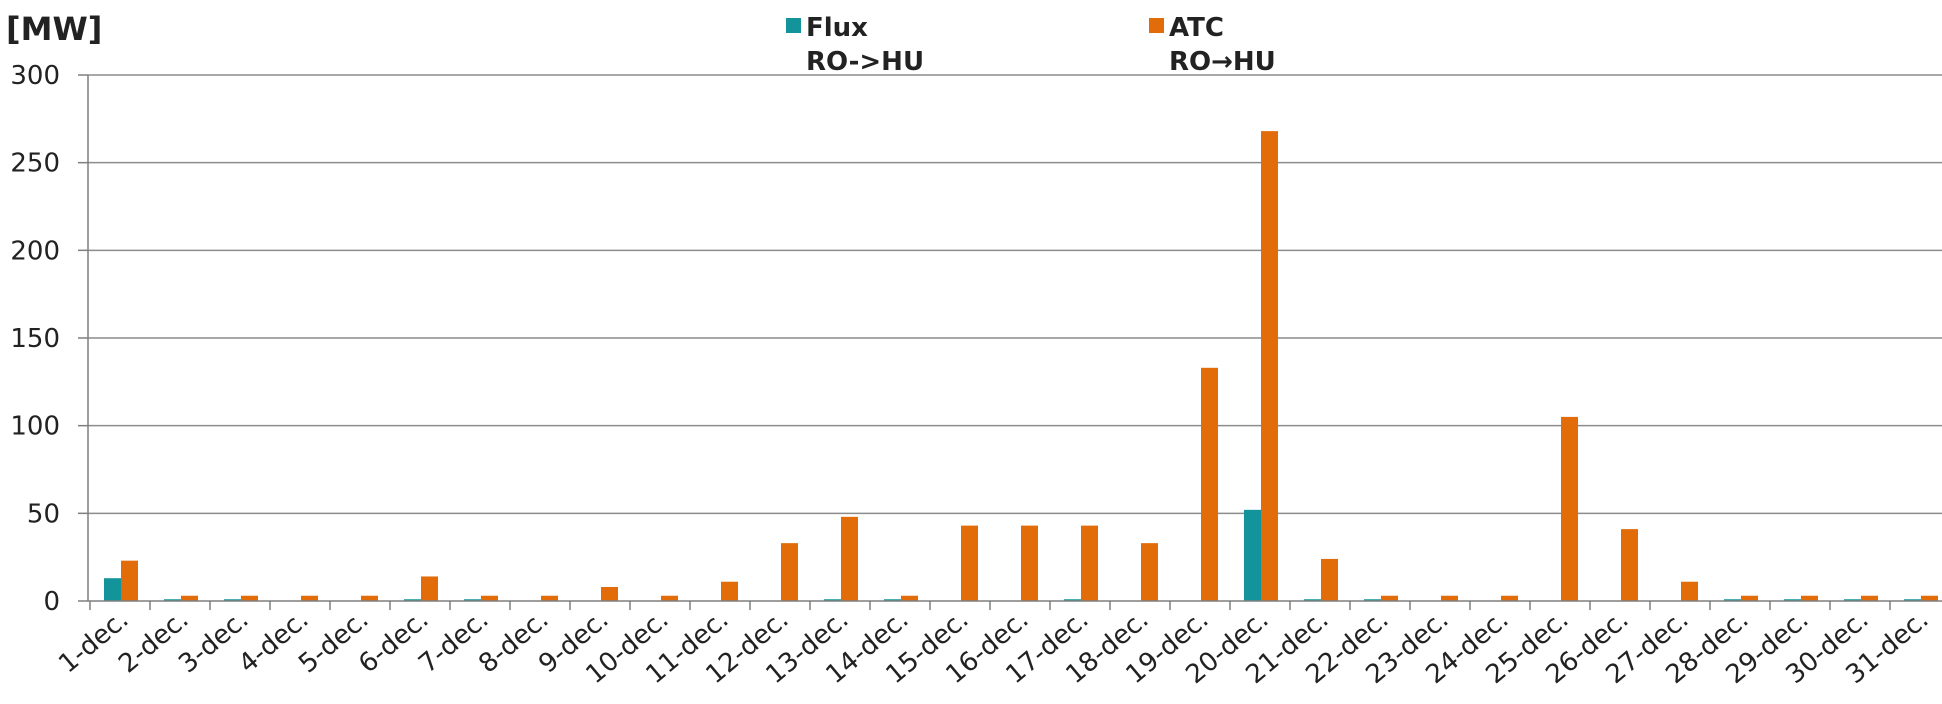 The image size is (1942, 704). Describe the element at coordinates (35, 339) in the screenshot. I see `y-tick-label: 150` at that location.